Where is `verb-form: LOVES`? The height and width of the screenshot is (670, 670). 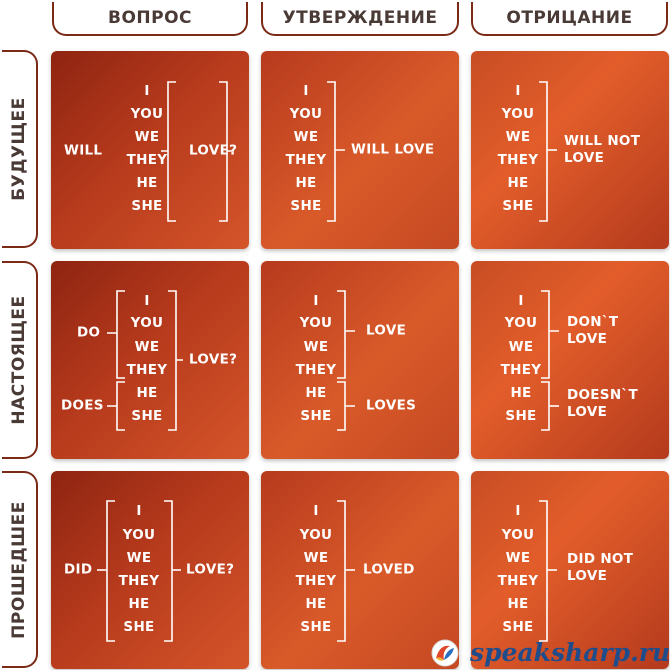
verb-form: LOVES is located at coordinates (391, 405).